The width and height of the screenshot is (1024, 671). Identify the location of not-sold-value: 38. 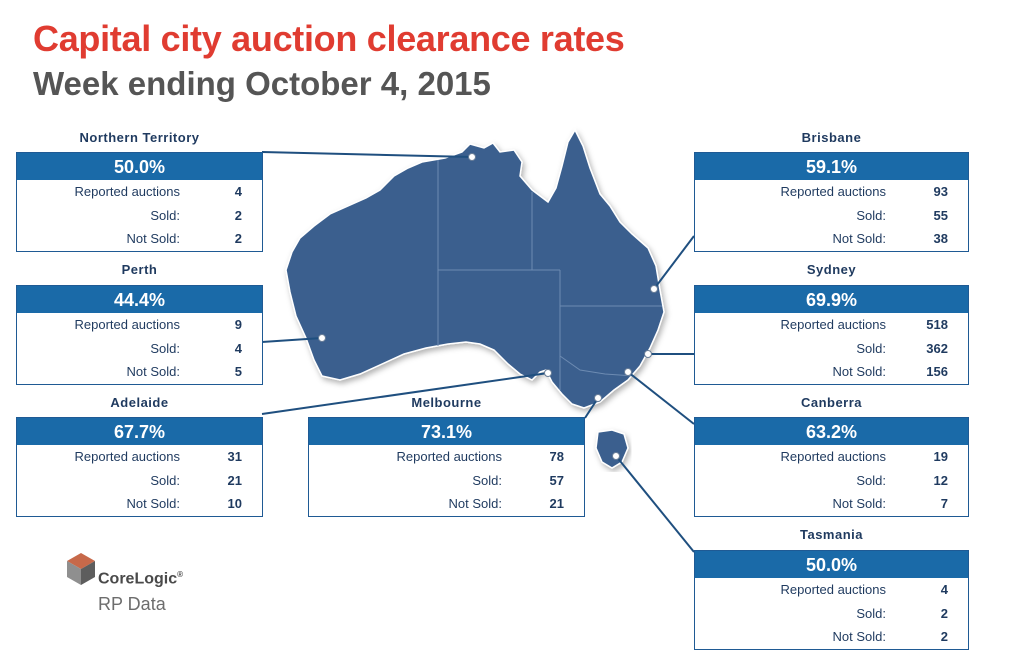
(940, 238).